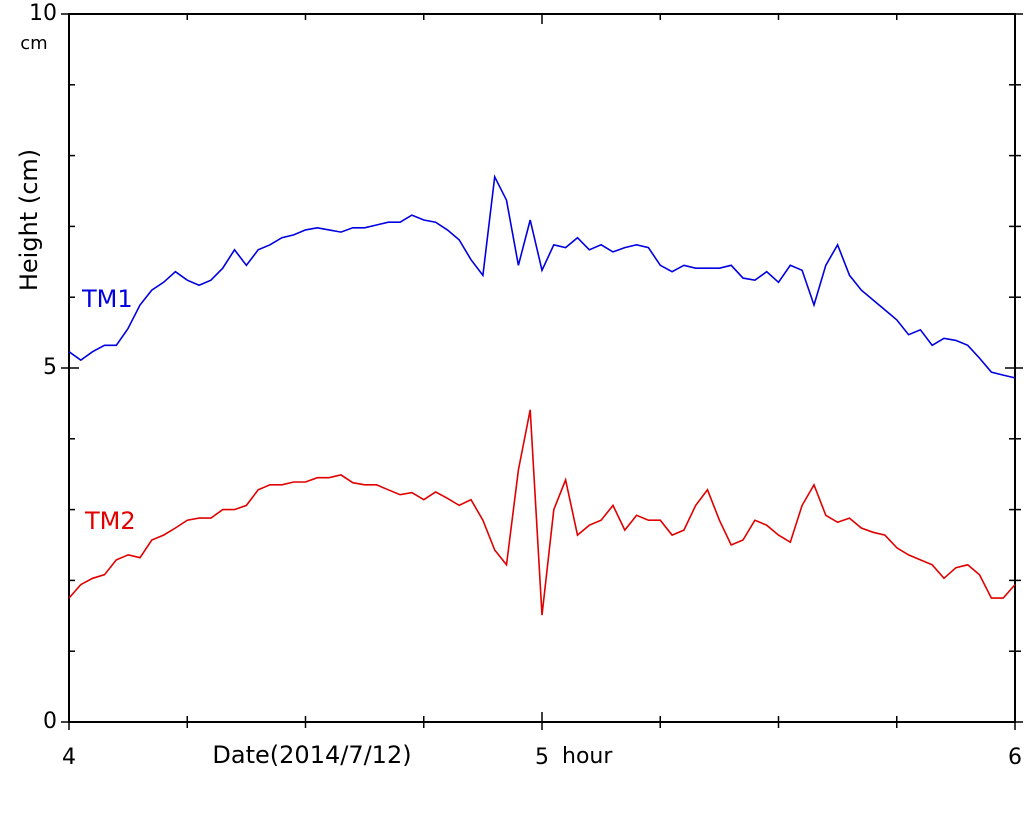 This screenshot has width=1027, height=820. Describe the element at coordinates (1015, 757) in the screenshot. I see `x-tick-label: 6` at that location.